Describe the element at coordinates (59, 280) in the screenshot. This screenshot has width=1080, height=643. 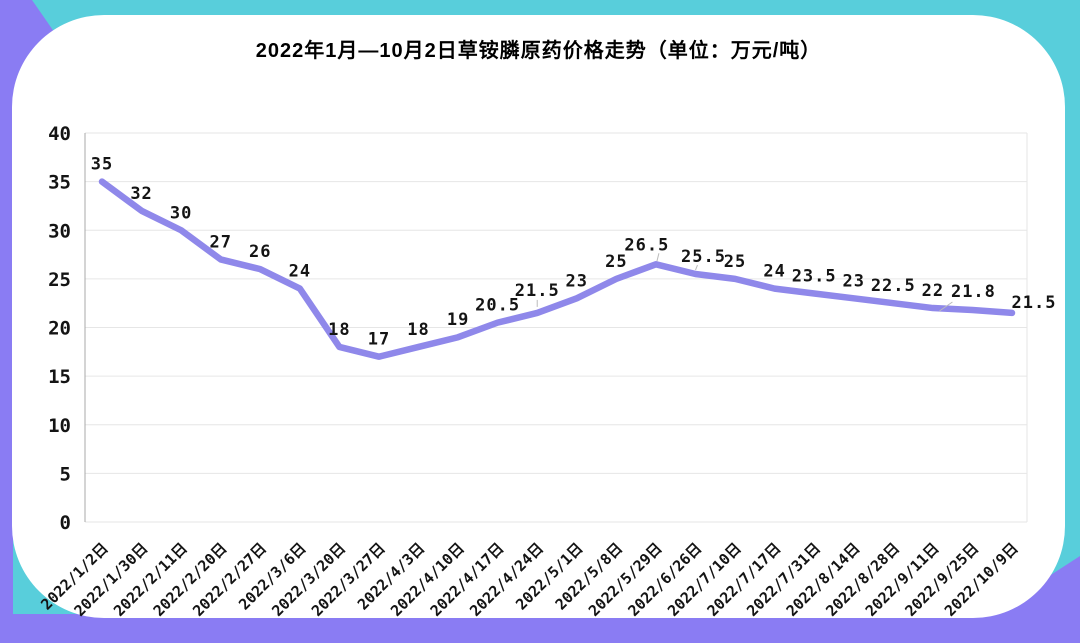
I see `y-axis-label: 25` at that location.